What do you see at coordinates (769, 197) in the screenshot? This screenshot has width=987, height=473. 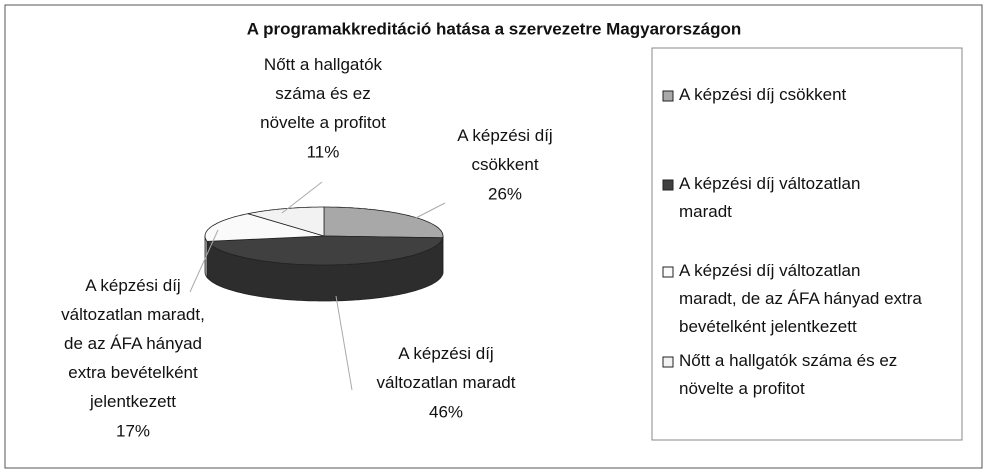 I see `legend-label: A képzési díj változatlan maradt` at bounding box center [769, 197].